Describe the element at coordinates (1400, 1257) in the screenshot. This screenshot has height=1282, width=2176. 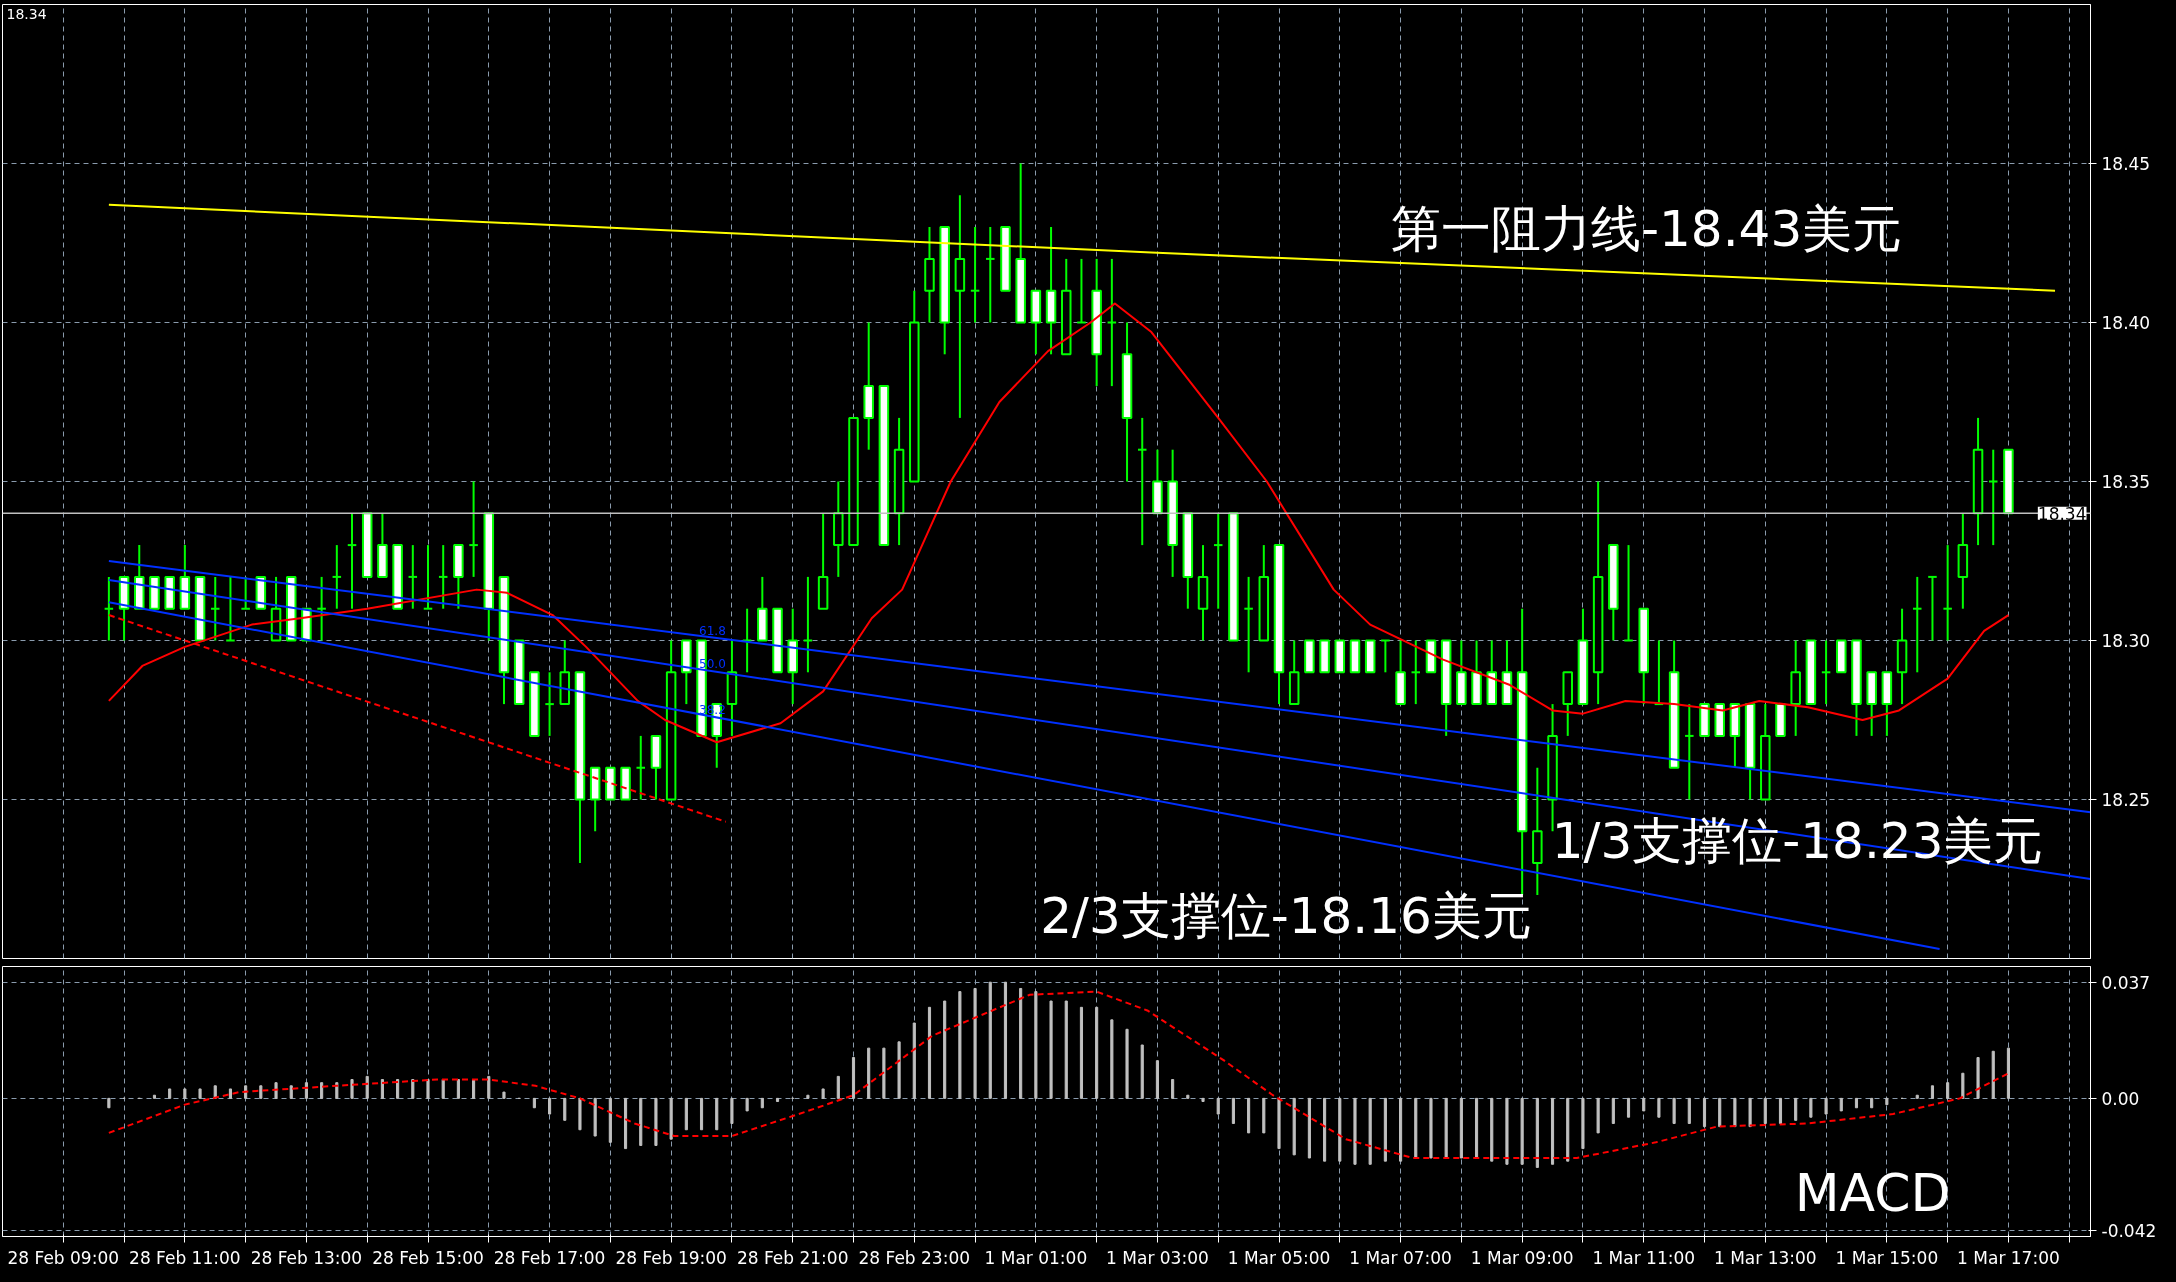
I see `x-tick-label: 1 Mar 07:00` at that location.